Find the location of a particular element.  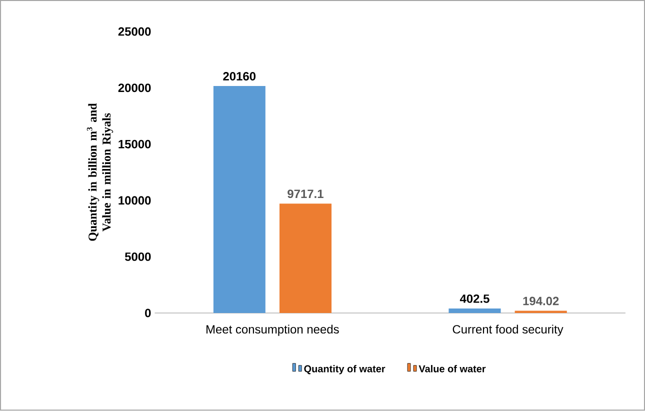

y-tick-label: 20000 is located at coordinates (134, 88).